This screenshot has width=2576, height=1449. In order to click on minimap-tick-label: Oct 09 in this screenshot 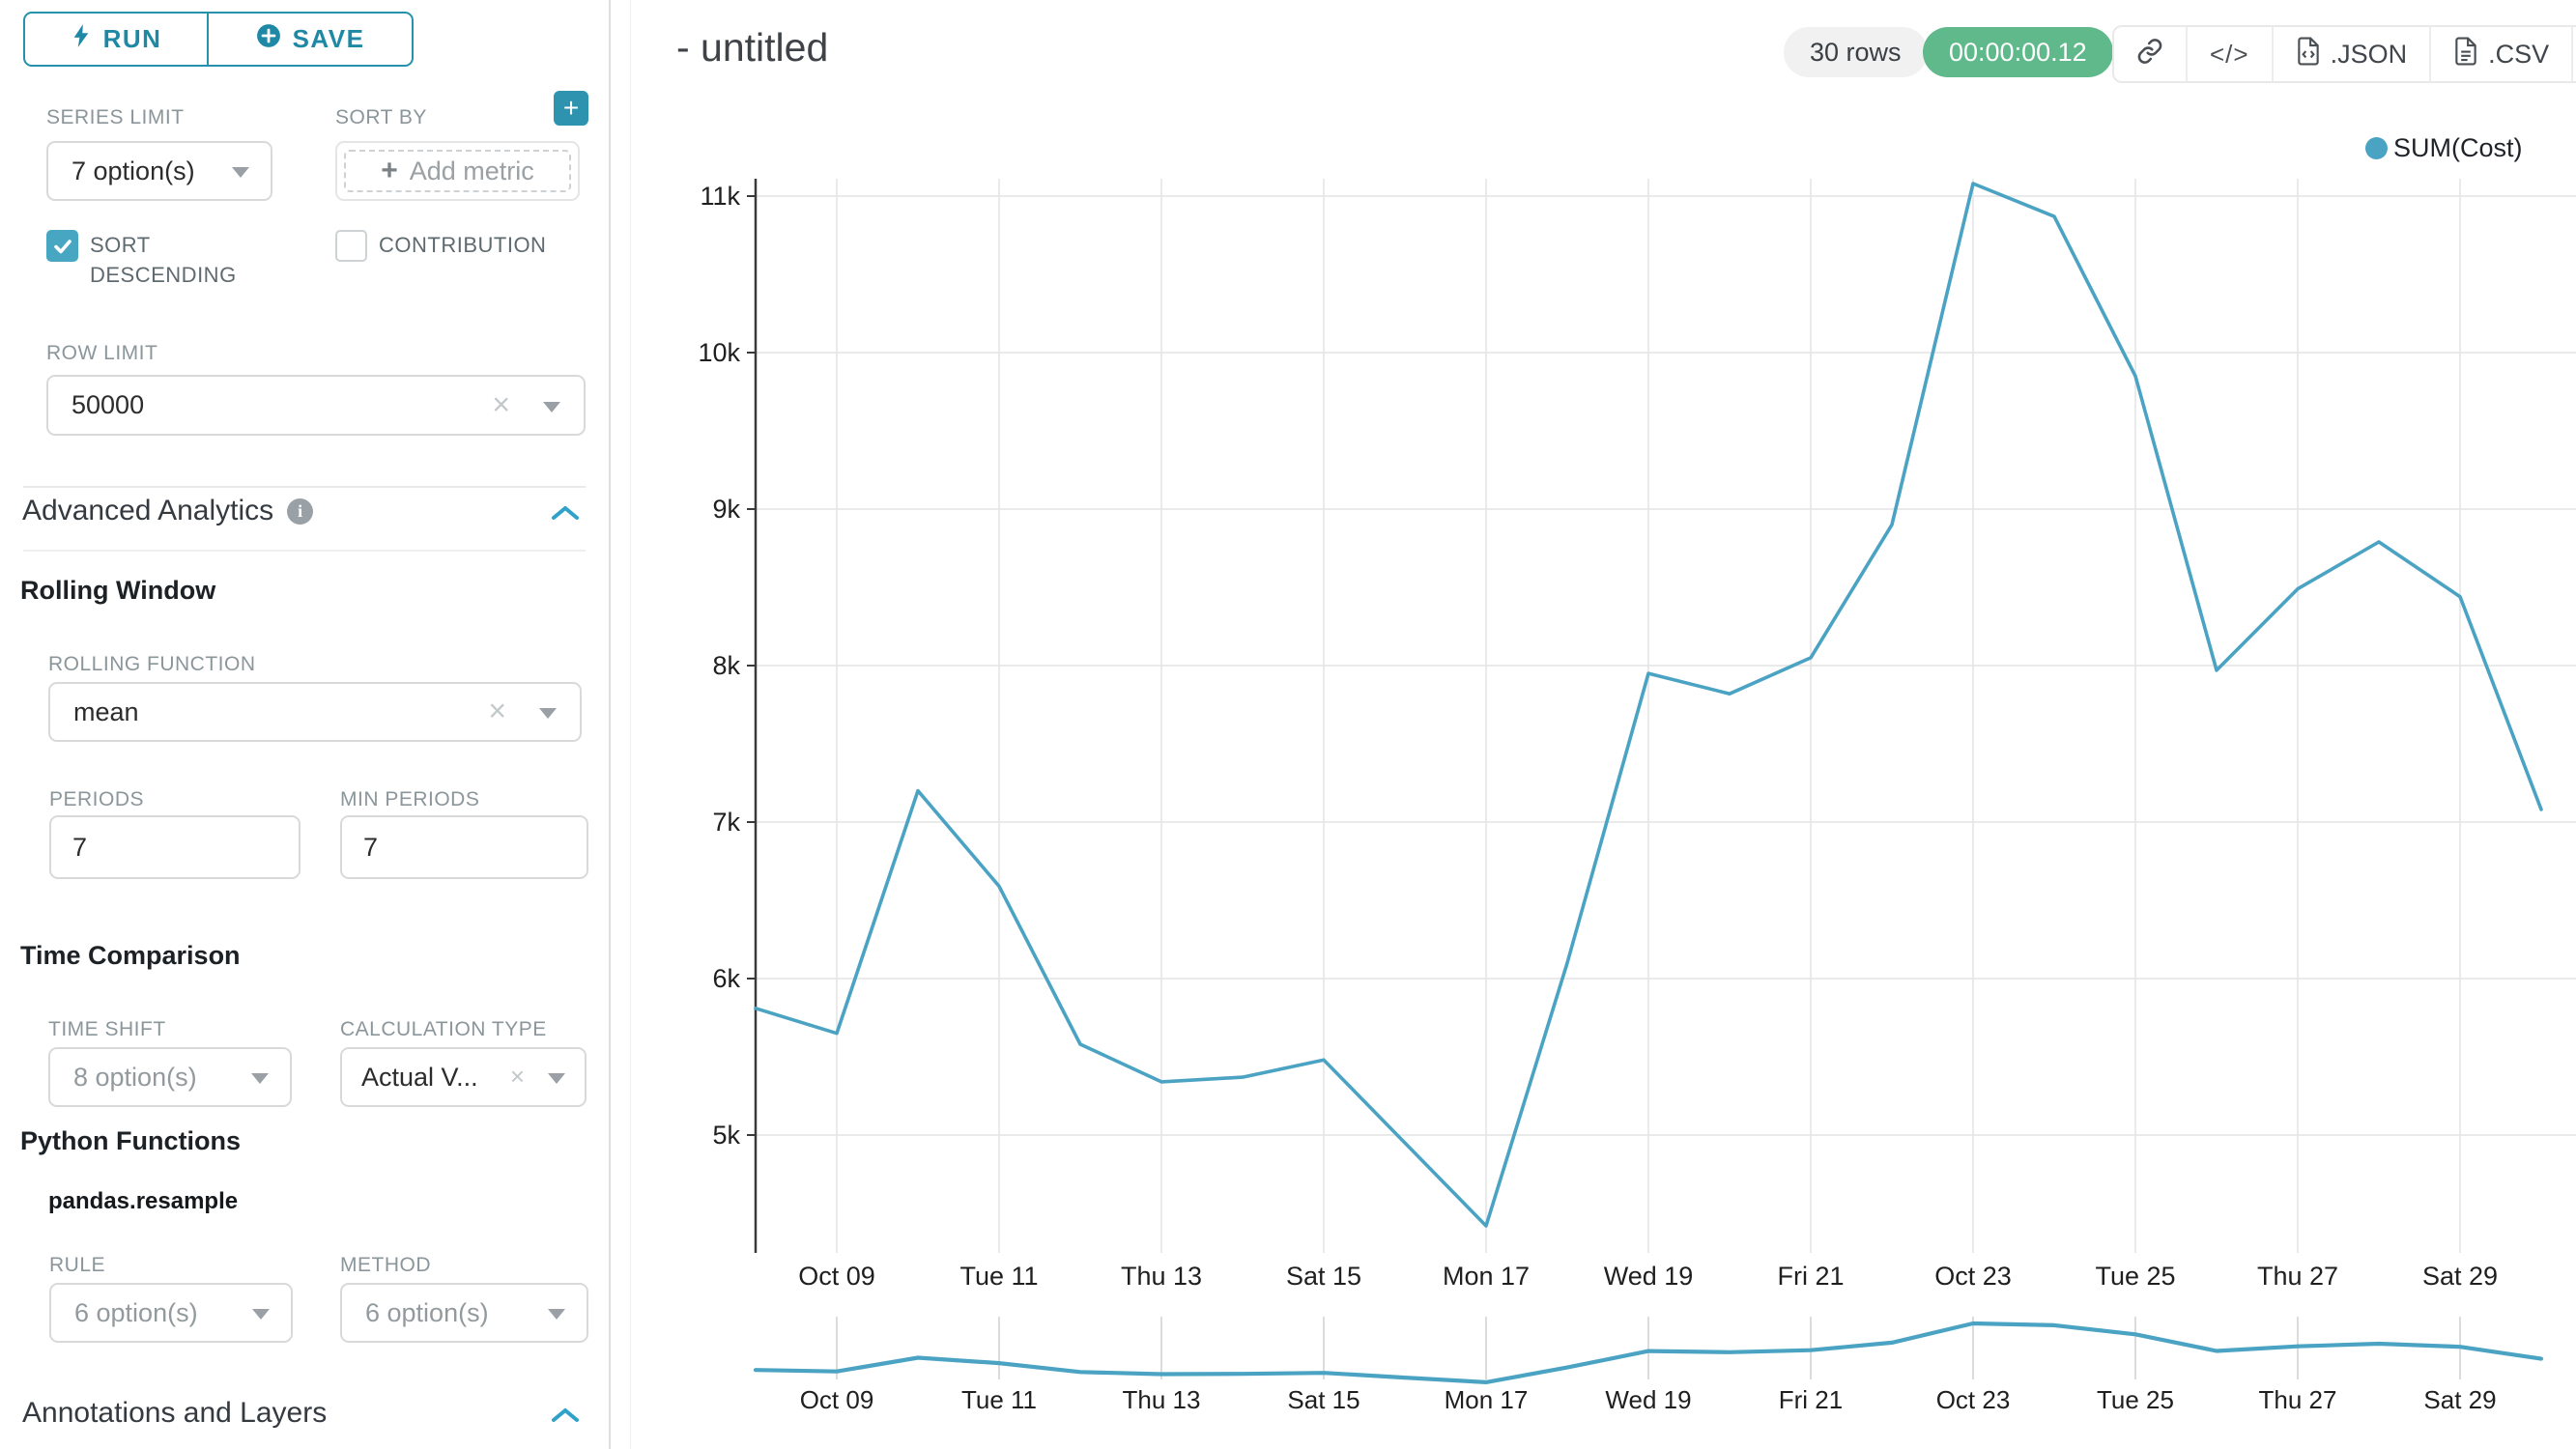, I will do `click(837, 1399)`.